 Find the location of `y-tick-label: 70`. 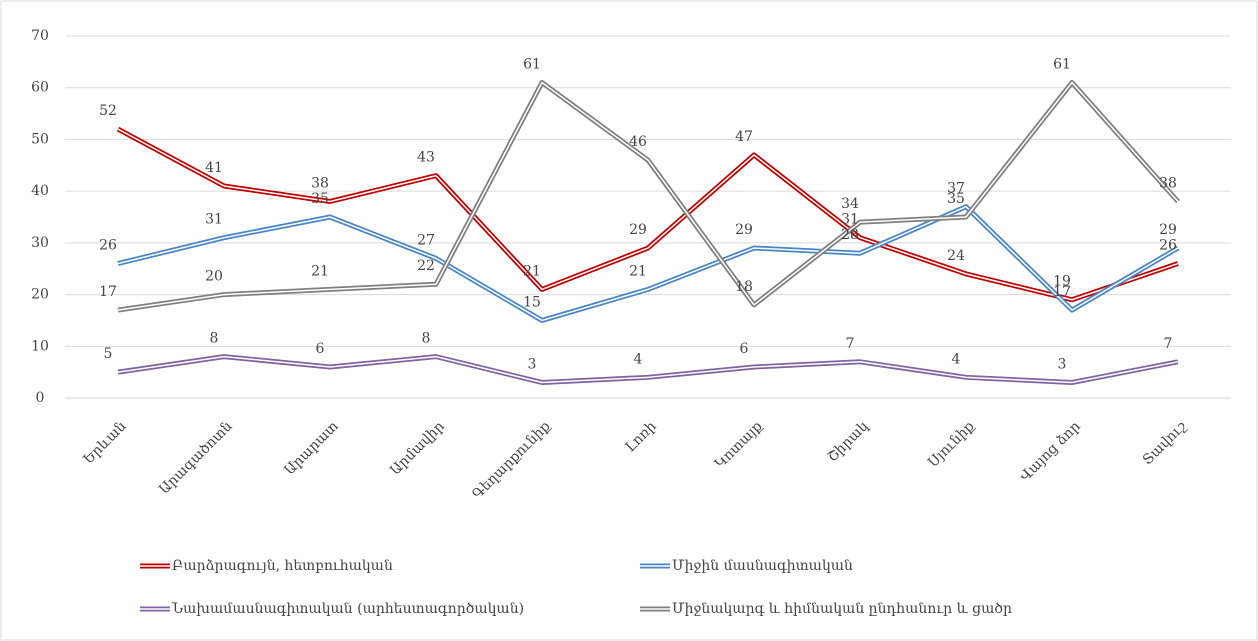

y-tick-label: 70 is located at coordinates (40, 36).